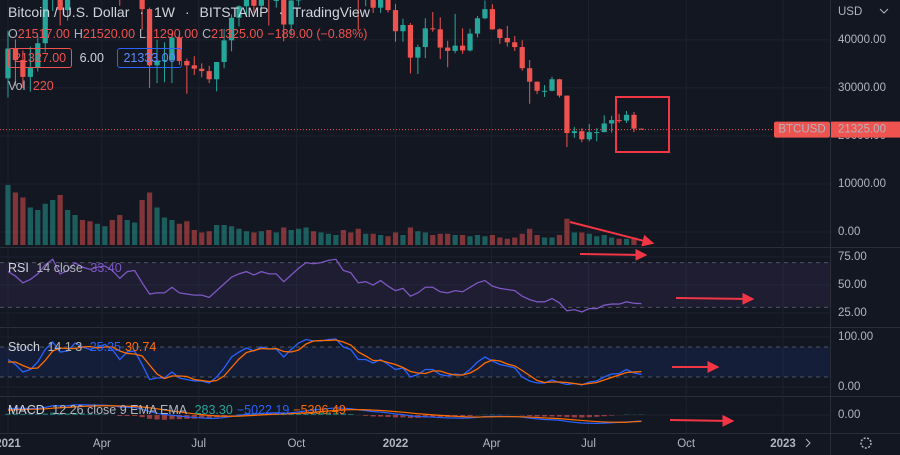 The image size is (900, 455). Describe the element at coordinates (715, 298) in the screenshot. I see `arrow` at that location.